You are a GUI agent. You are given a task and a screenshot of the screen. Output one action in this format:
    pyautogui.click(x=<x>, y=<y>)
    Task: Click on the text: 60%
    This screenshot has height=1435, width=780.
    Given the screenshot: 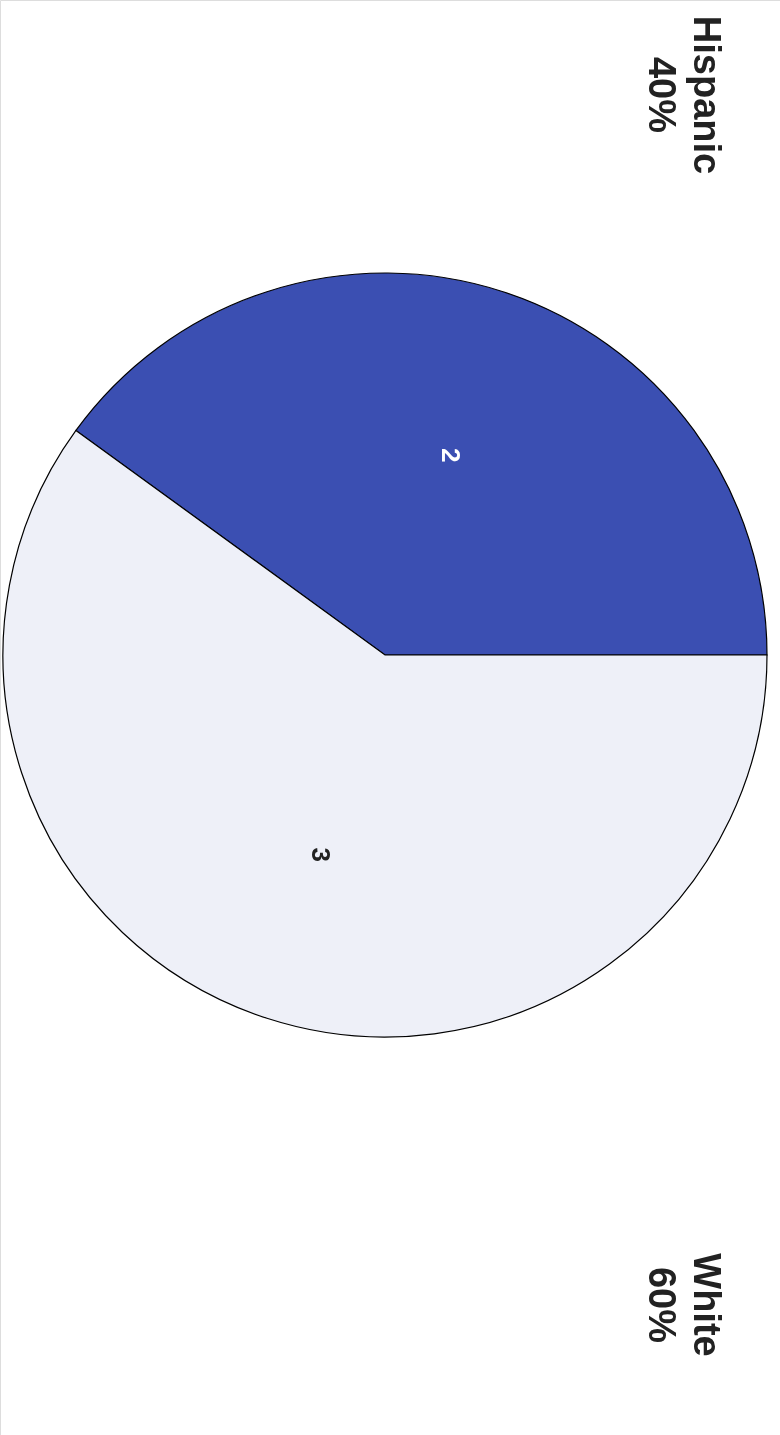 What is the action you would take?
    pyautogui.click(x=662, y=1305)
    